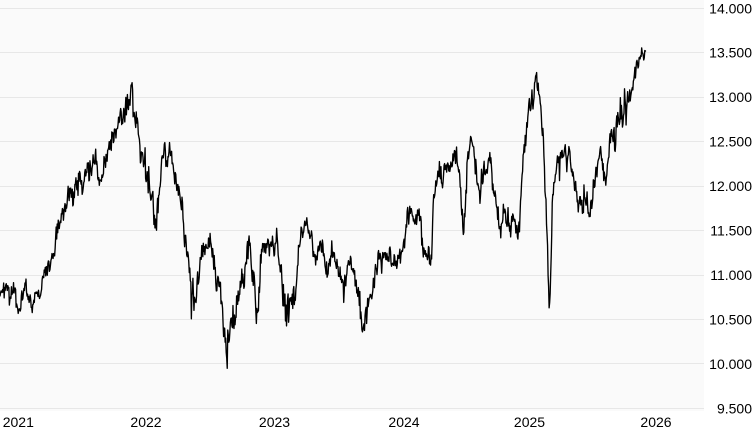  Describe the element at coordinates (145, 422) in the screenshot. I see `svg-text: 2022` at that location.